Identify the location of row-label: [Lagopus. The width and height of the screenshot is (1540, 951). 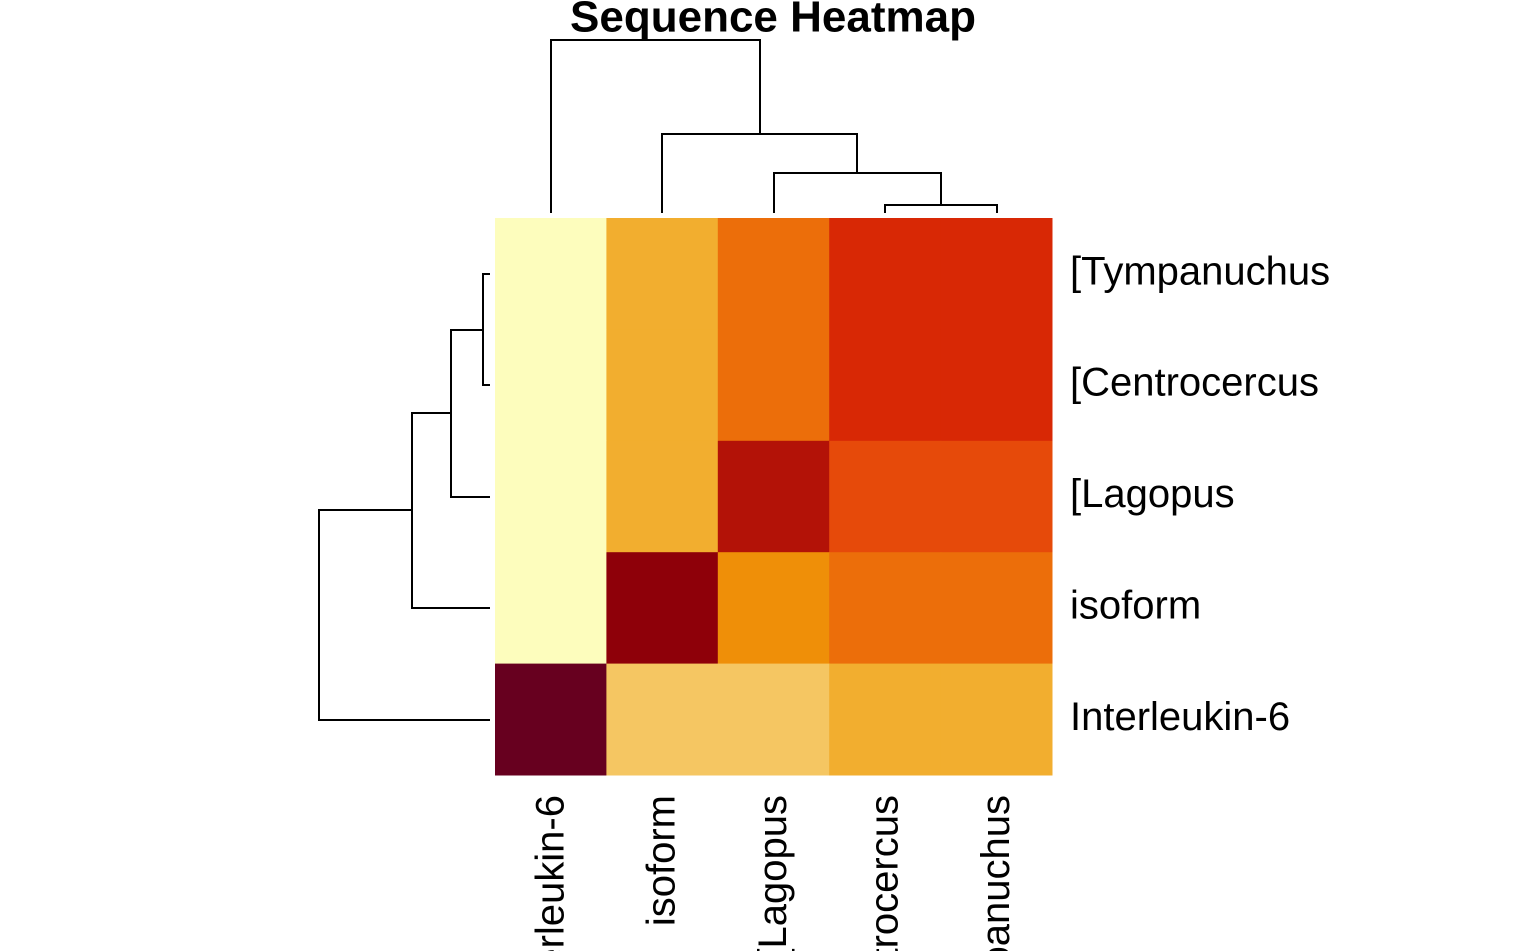
(1152, 494).